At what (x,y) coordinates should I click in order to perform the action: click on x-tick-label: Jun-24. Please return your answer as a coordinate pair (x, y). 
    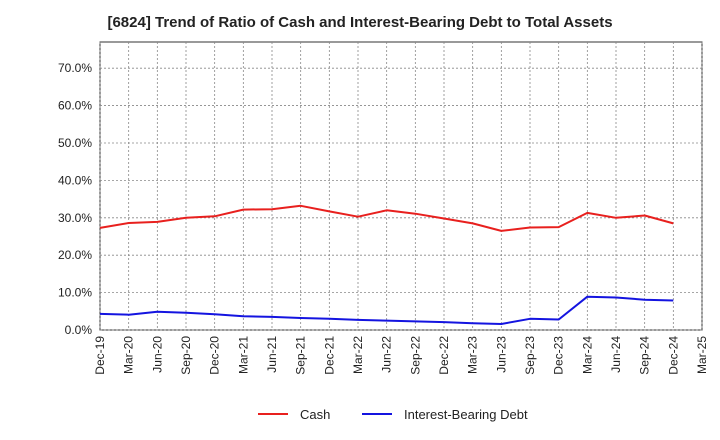
    Looking at the image, I should click on (616, 354).